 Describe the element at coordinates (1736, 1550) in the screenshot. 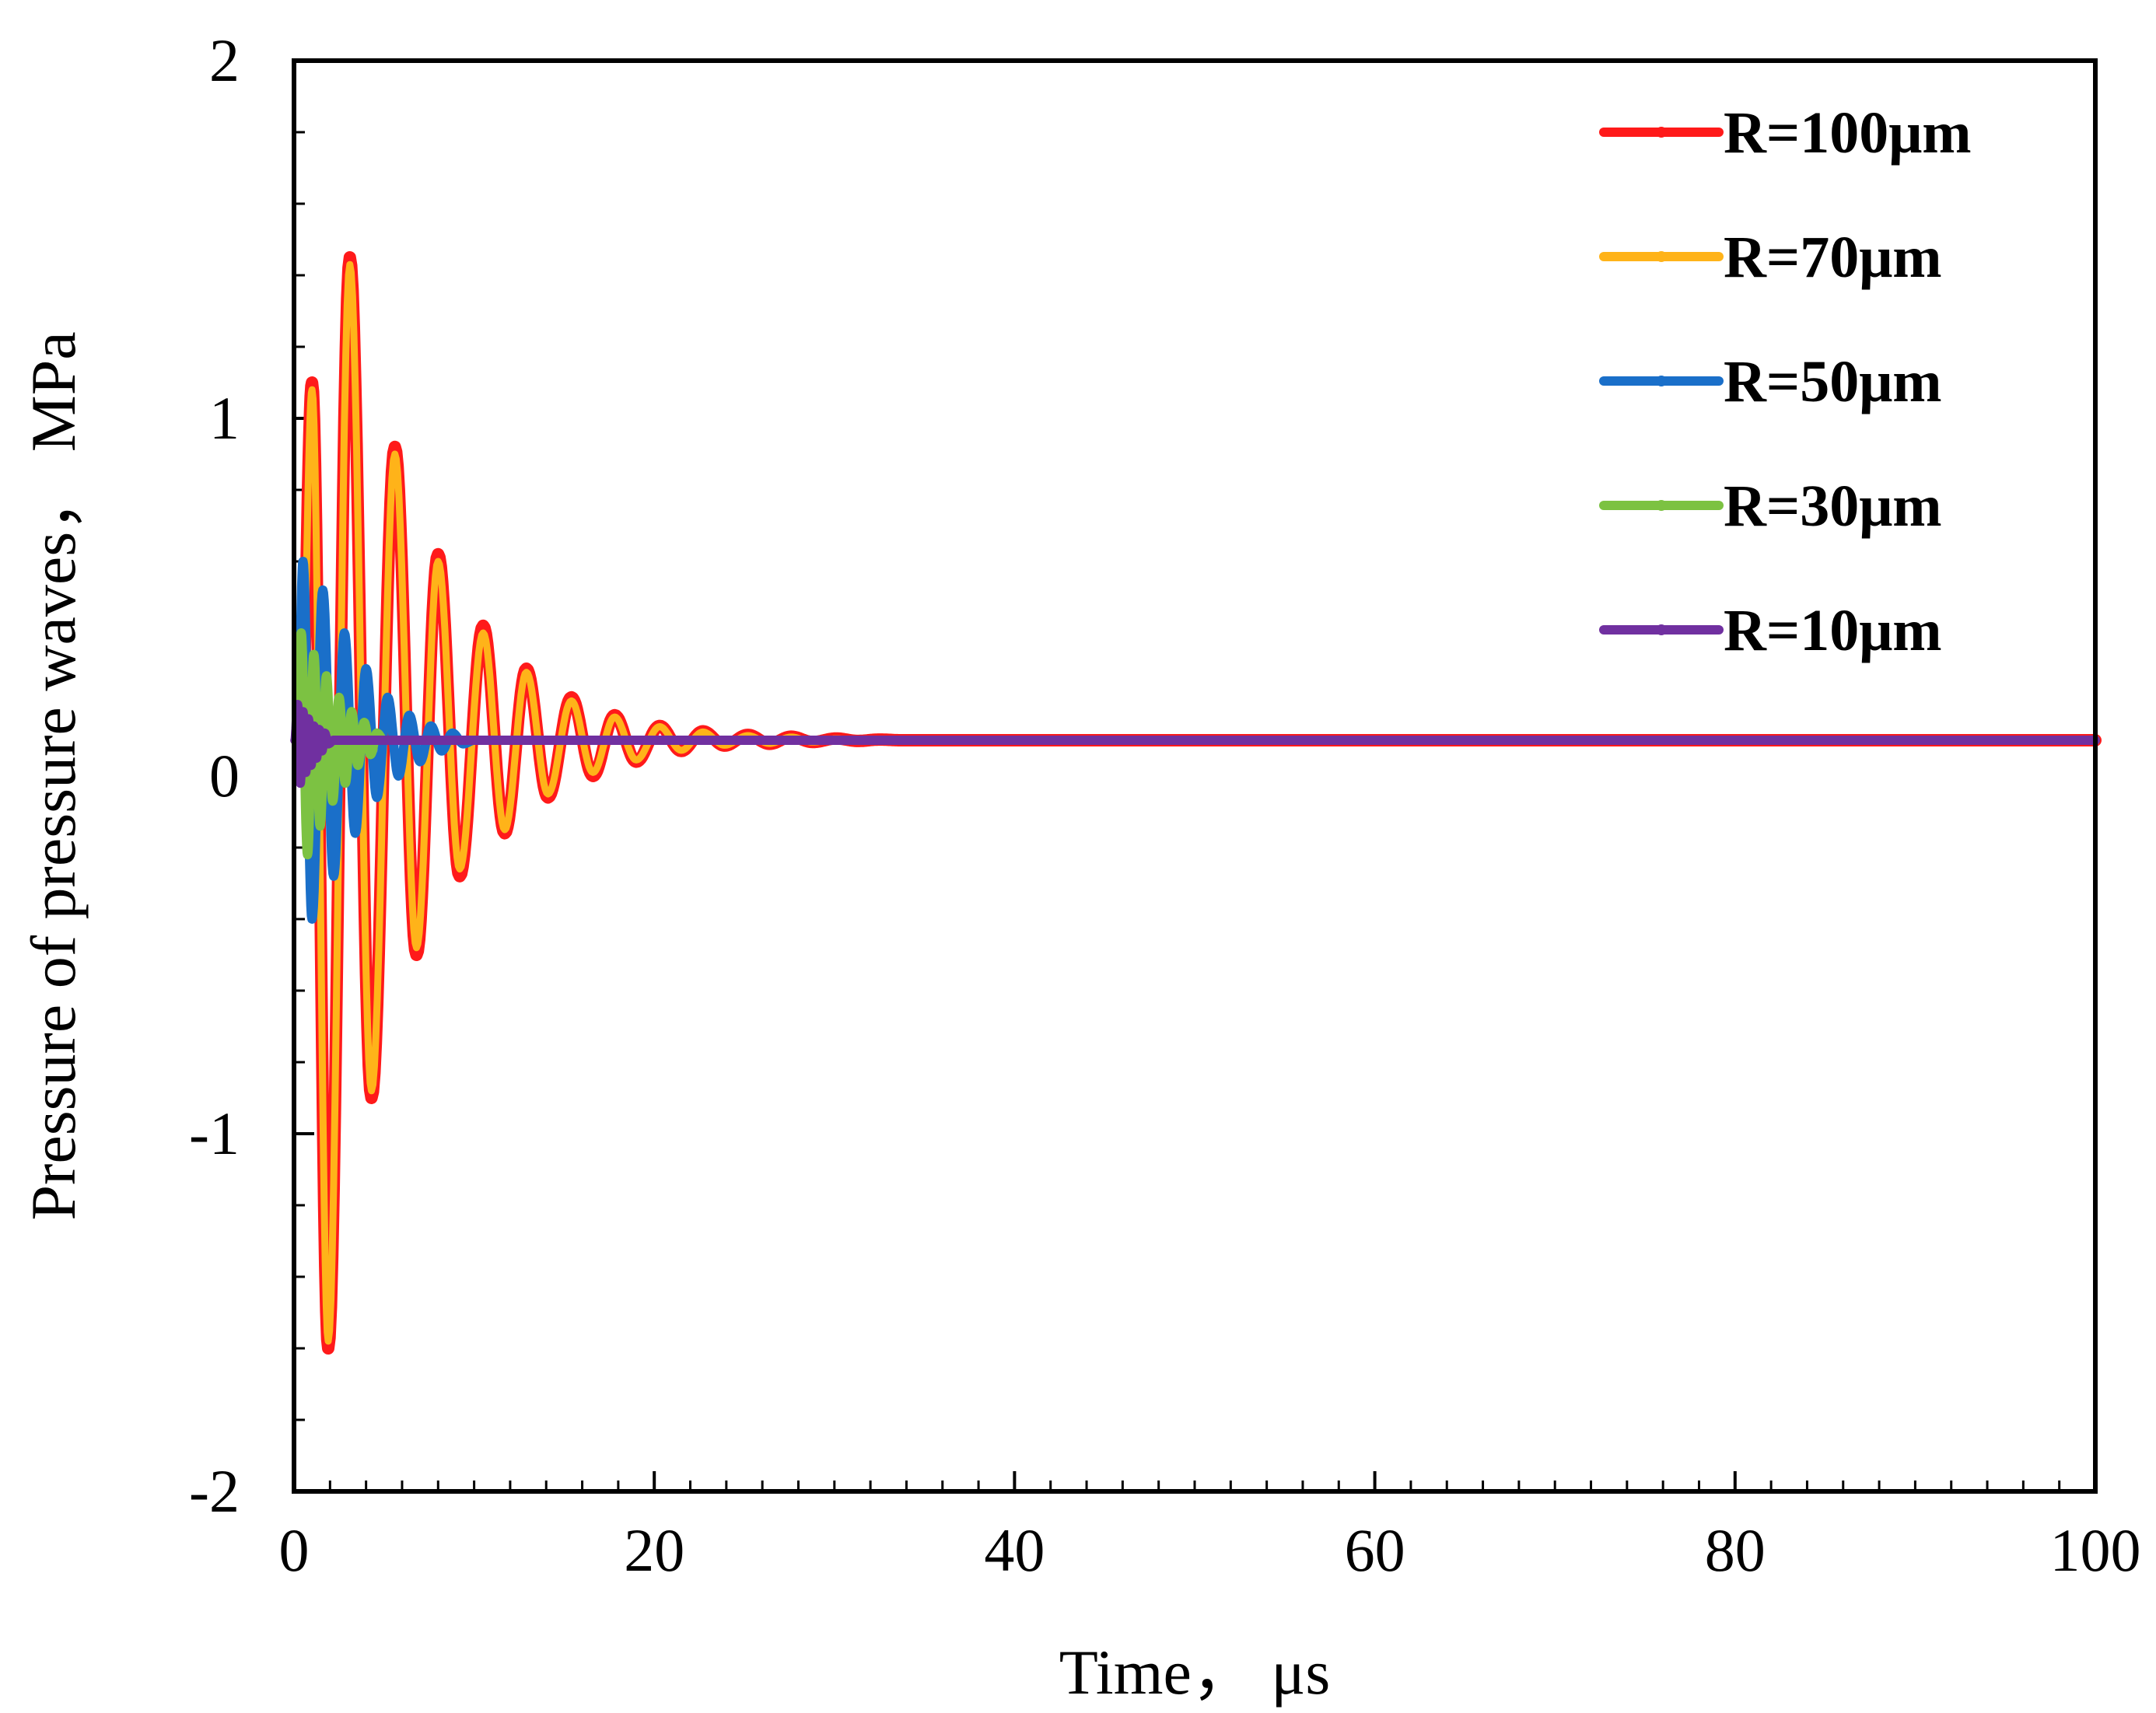

I see `x-tick-label: 80` at that location.